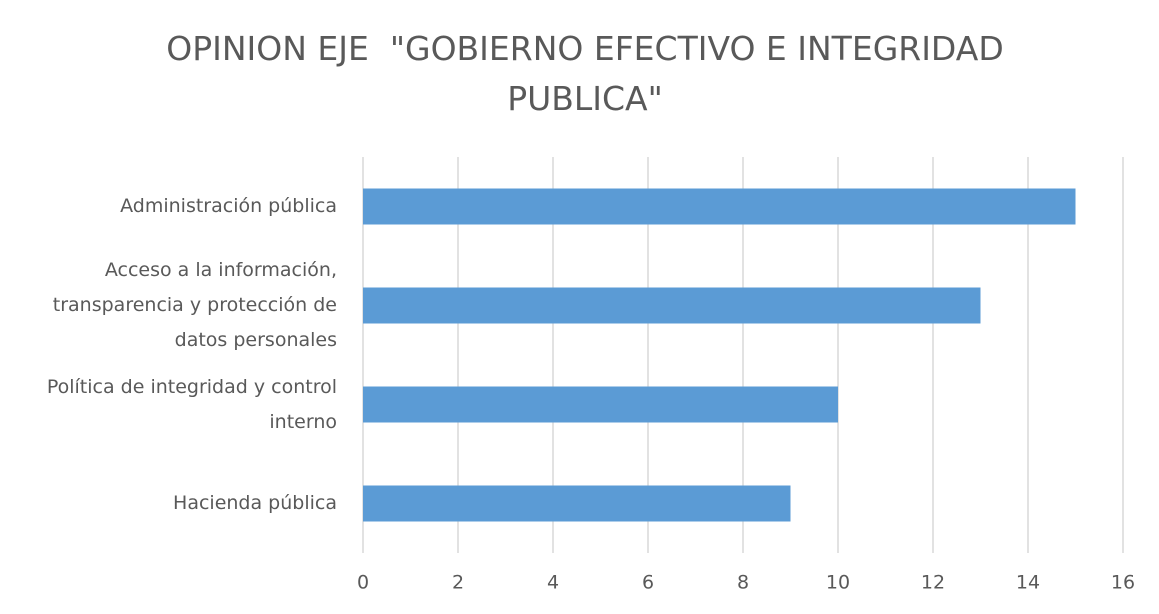 This screenshot has height=614, width=1159. What do you see at coordinates (191, 404) in the screenshot?
I see `y-tick-label: Política de integridad y control interno` at bounding box center [191, 404].